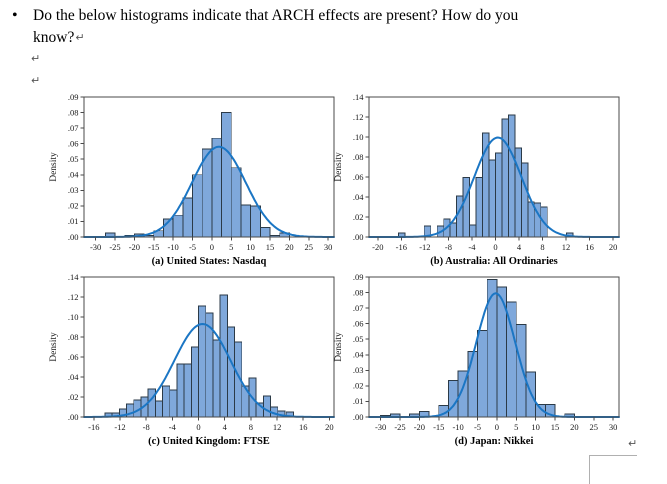 The height and width of the screenshot is (484, 667). Describe the element at coordinates (358, 370) in the screenshot. I see `y-tick-label: .03` at that location.